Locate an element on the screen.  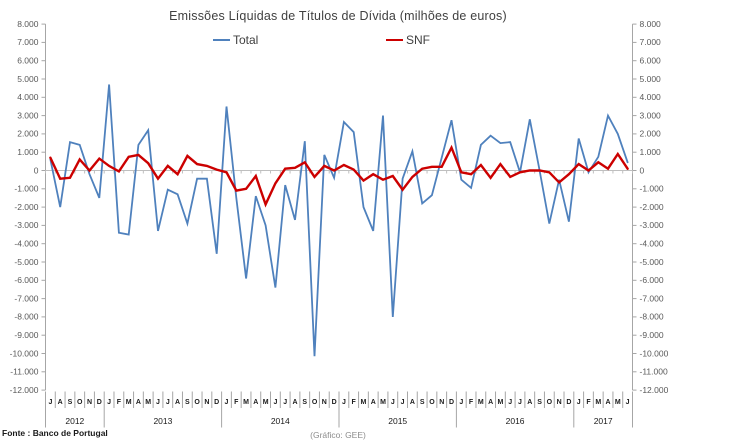
svg-text: 6.000 is located at coordinates (28, 61).